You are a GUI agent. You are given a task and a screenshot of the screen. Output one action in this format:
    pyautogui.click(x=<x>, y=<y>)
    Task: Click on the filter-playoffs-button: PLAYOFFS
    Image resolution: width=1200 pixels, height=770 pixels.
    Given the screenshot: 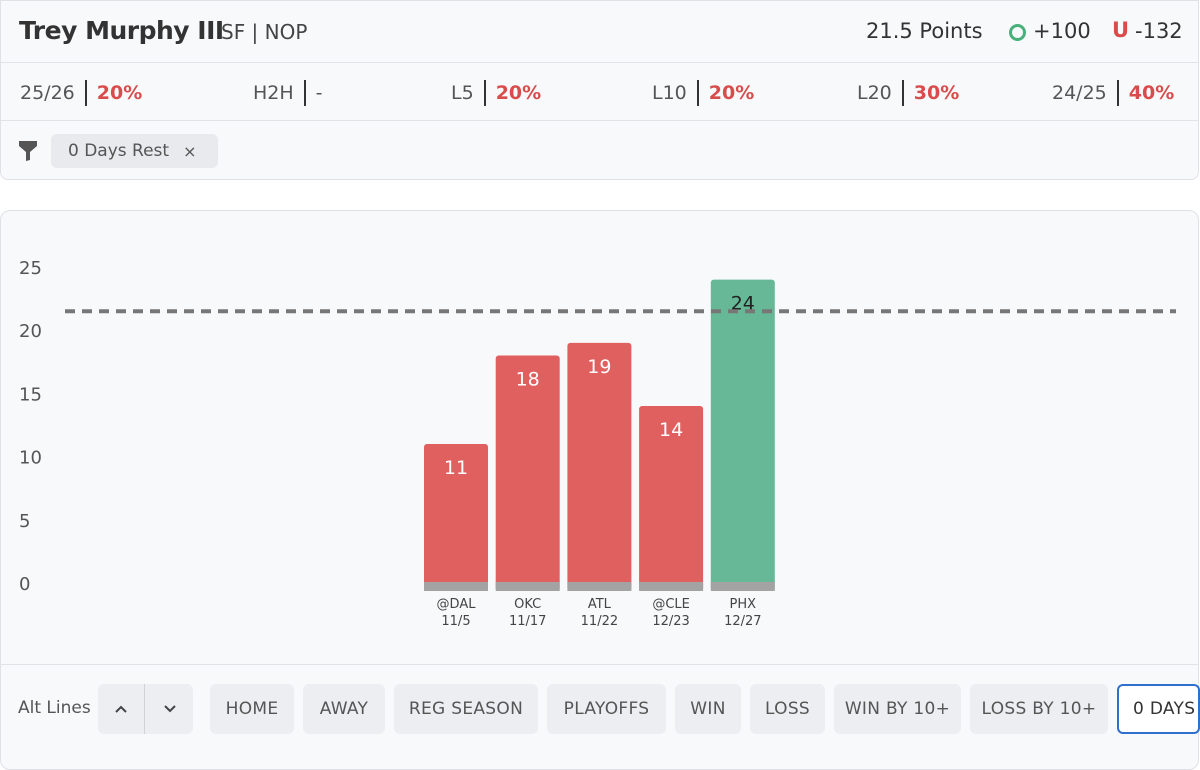 What is the action you would take?
    pyautogui.click(x=606, y=709)
    